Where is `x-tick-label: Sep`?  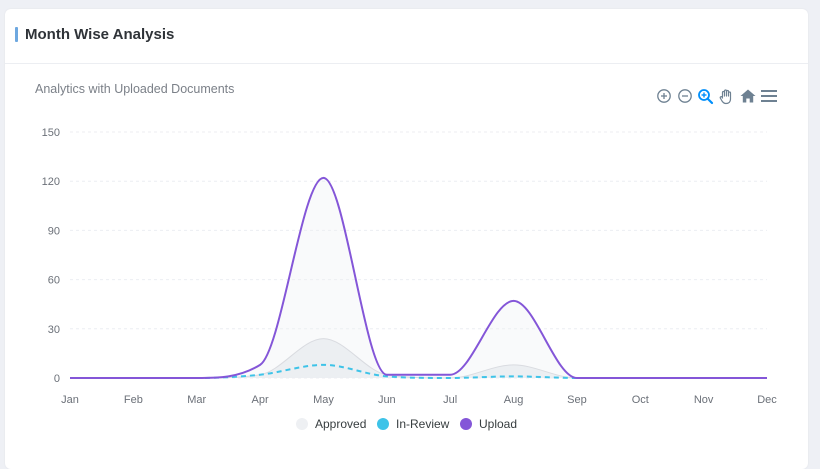 x-tick-label: Sep is located at coordinates (577, 400).